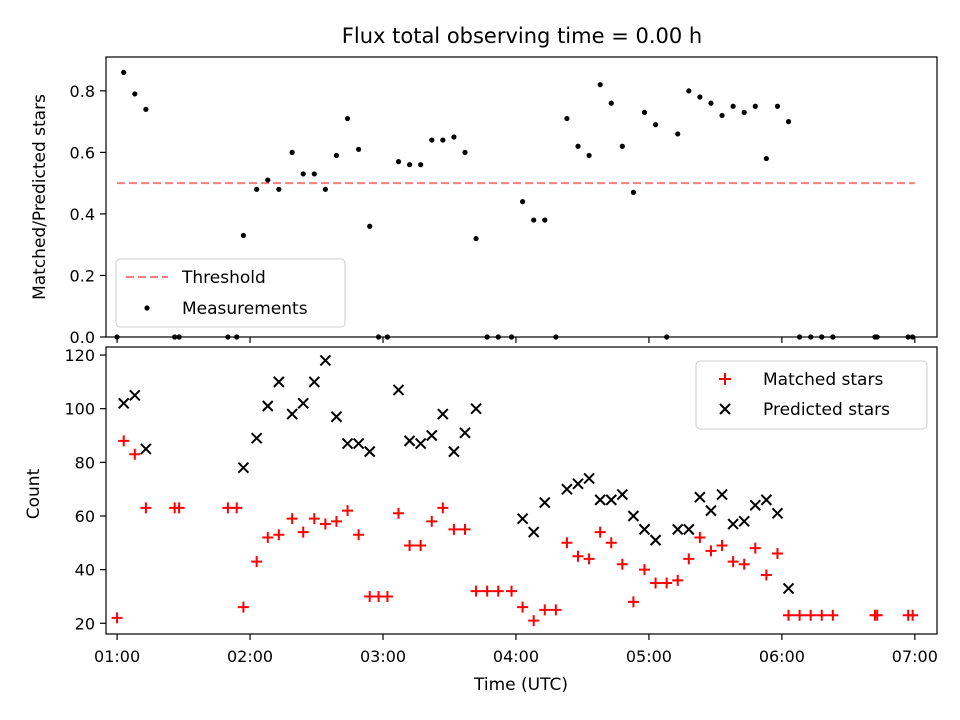 The width and height of the screenshot is (960, 720). What do you see at coordinates (516, 656) in the screenshot?
I see `bottom-x-tick-label: 04:00` at bounding box center [516, 656].